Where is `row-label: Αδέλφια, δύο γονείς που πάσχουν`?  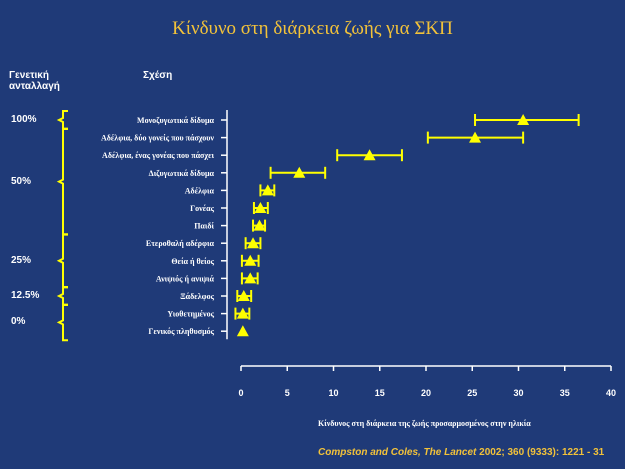
row-label: Αδέλφια, δύο γονείς που πάσχουν is located at coordinates (157, 138).